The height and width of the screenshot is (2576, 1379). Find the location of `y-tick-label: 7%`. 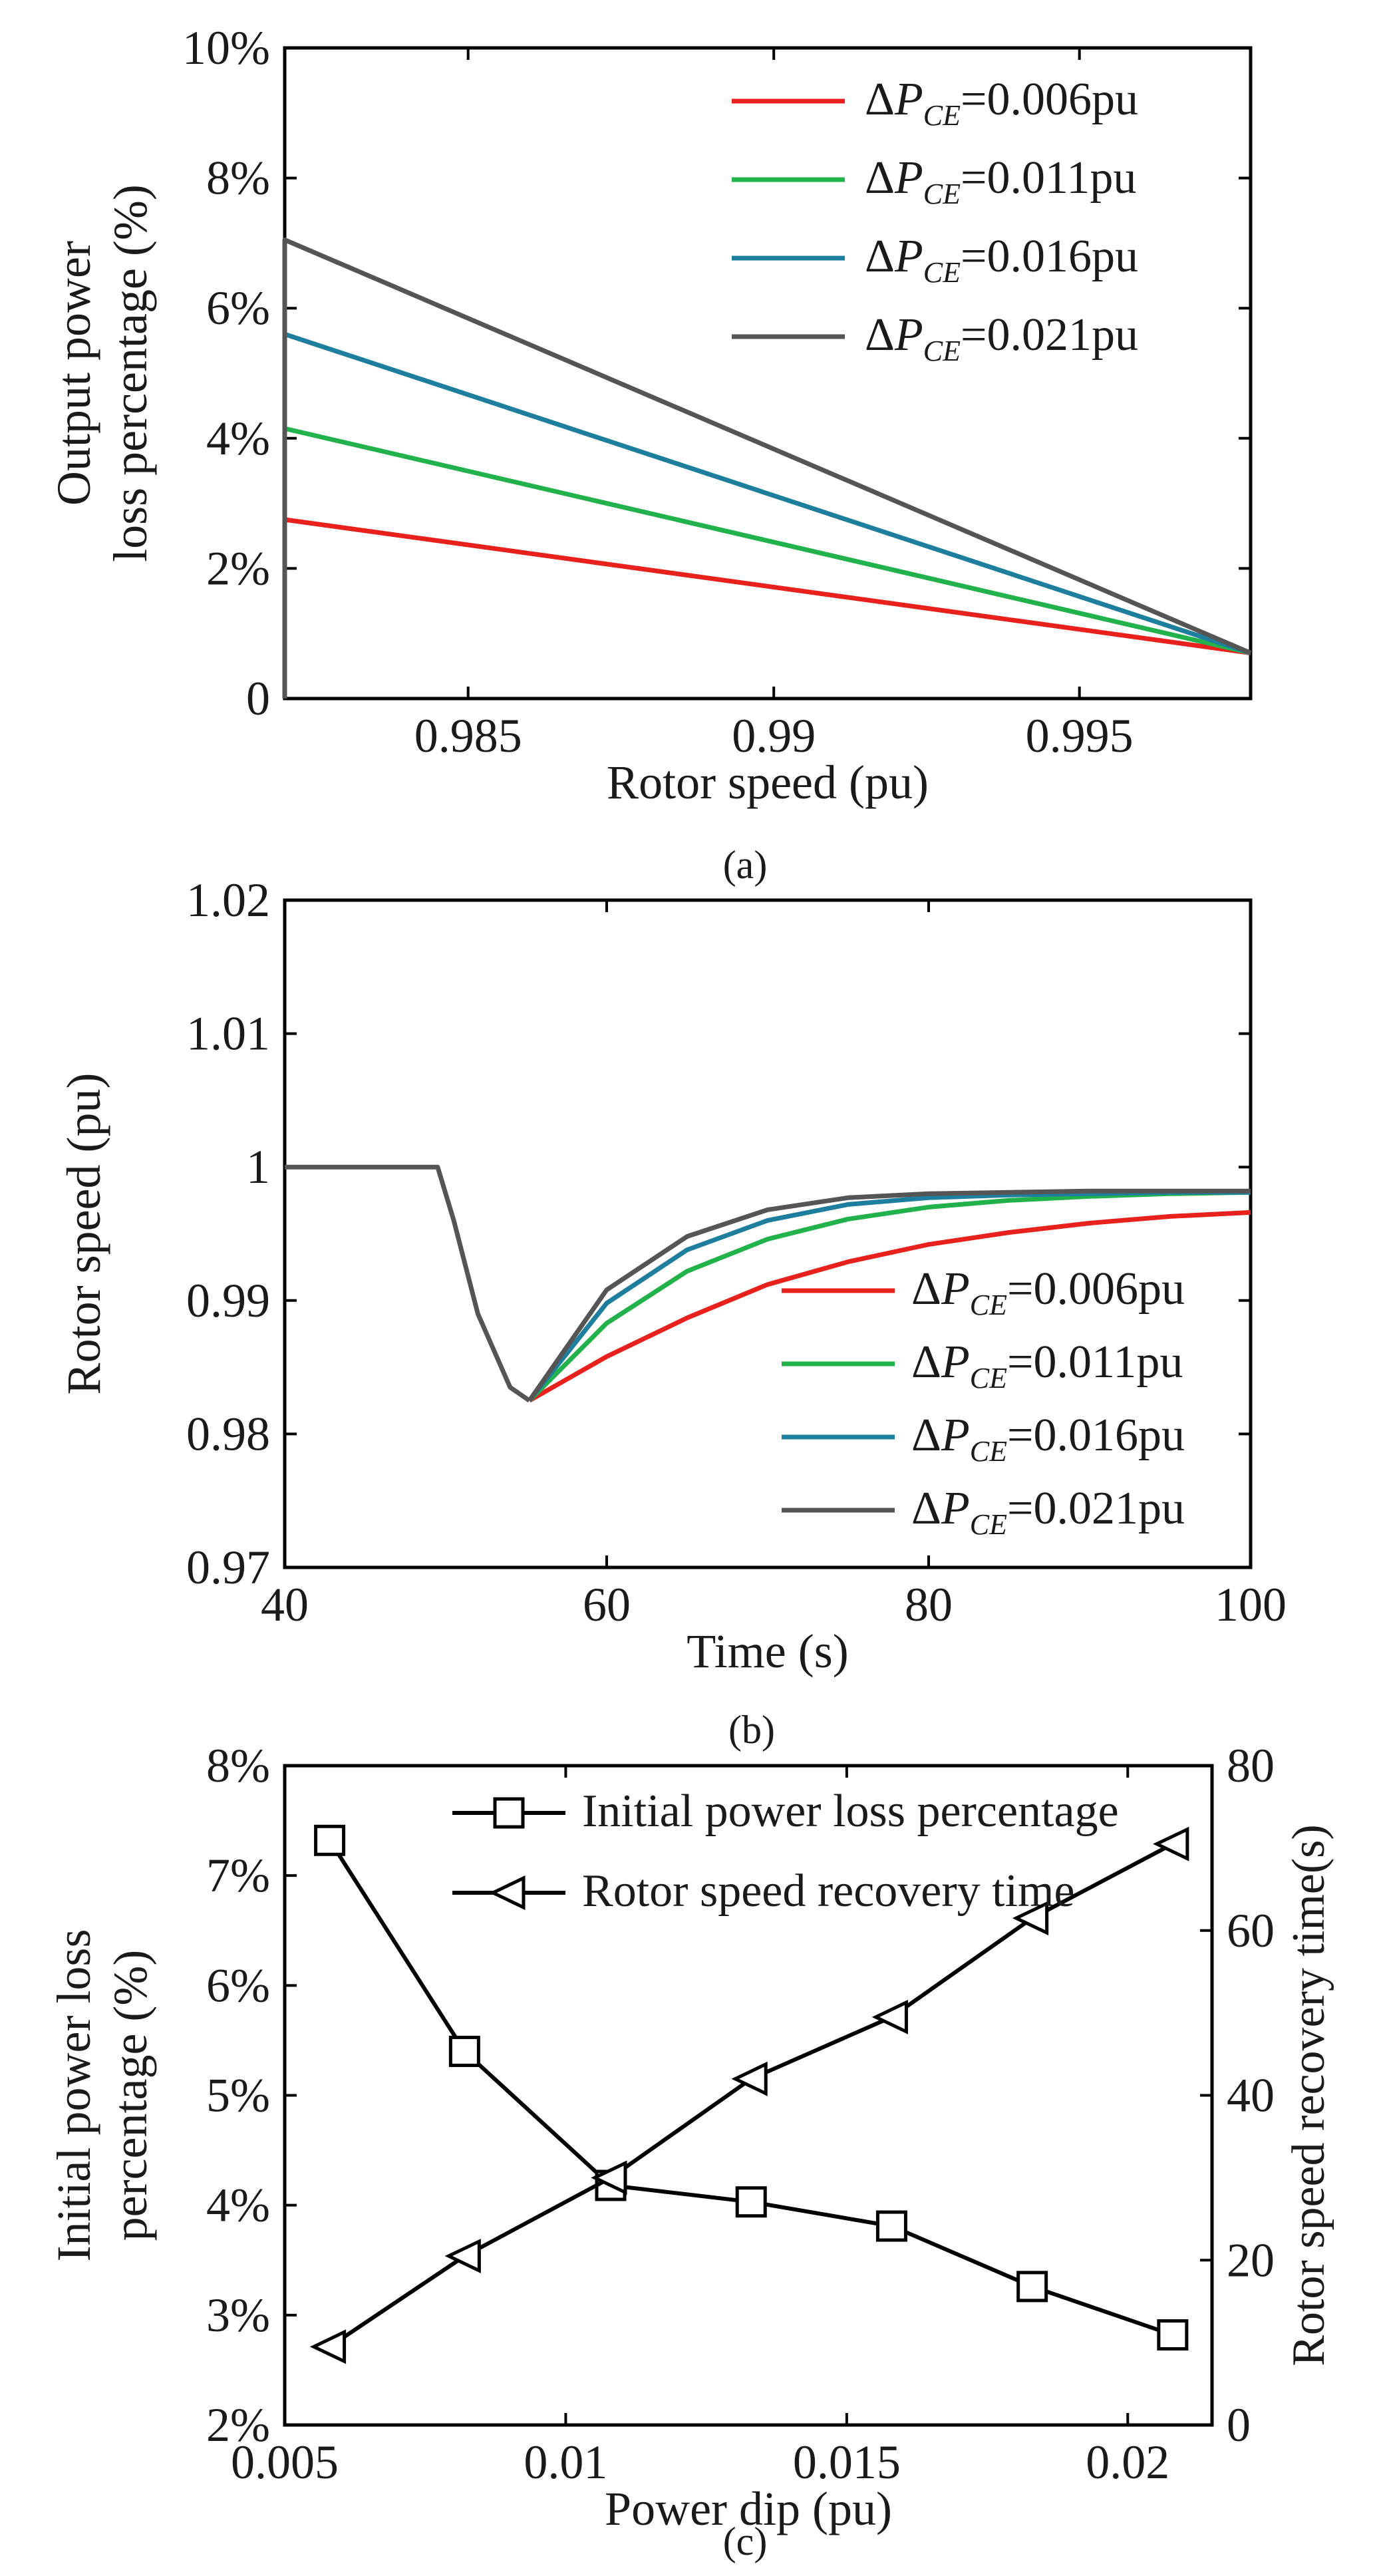

y-tick-label: 7% is located at coordinates (238, 1875).